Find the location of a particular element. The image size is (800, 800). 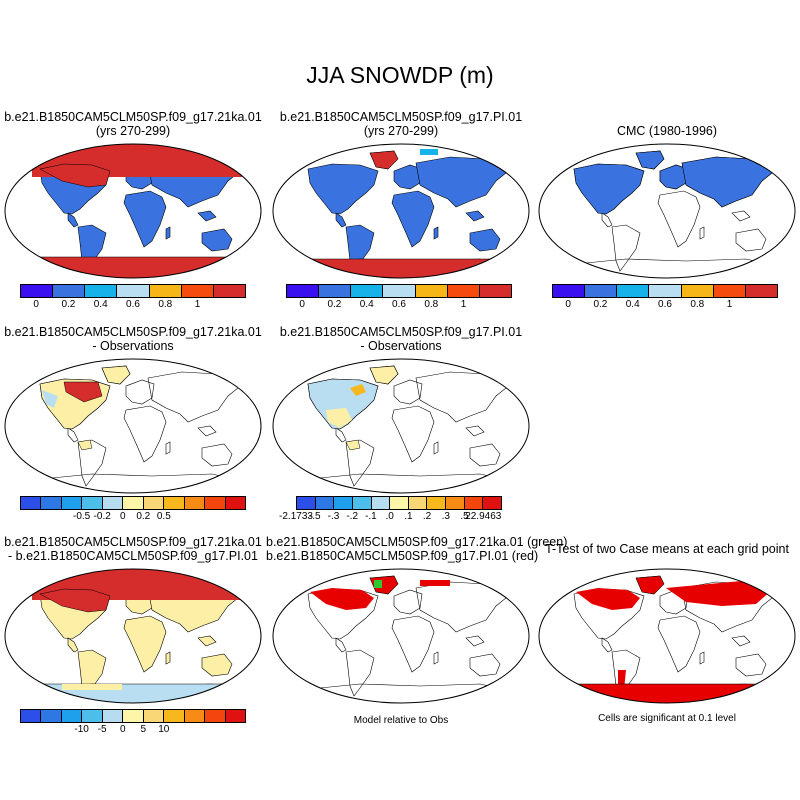

panel-3-title: CMC (1980-1996) is located at coordinates (667, 131).